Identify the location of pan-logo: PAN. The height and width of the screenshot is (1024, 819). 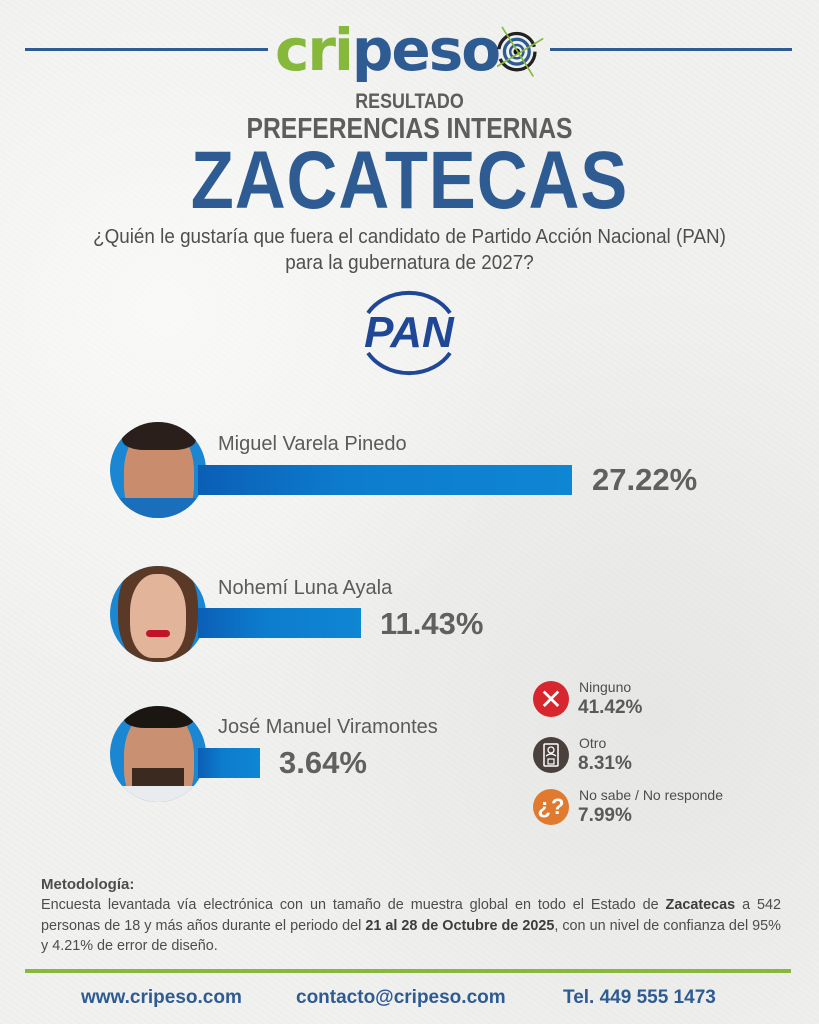
(409, 333).